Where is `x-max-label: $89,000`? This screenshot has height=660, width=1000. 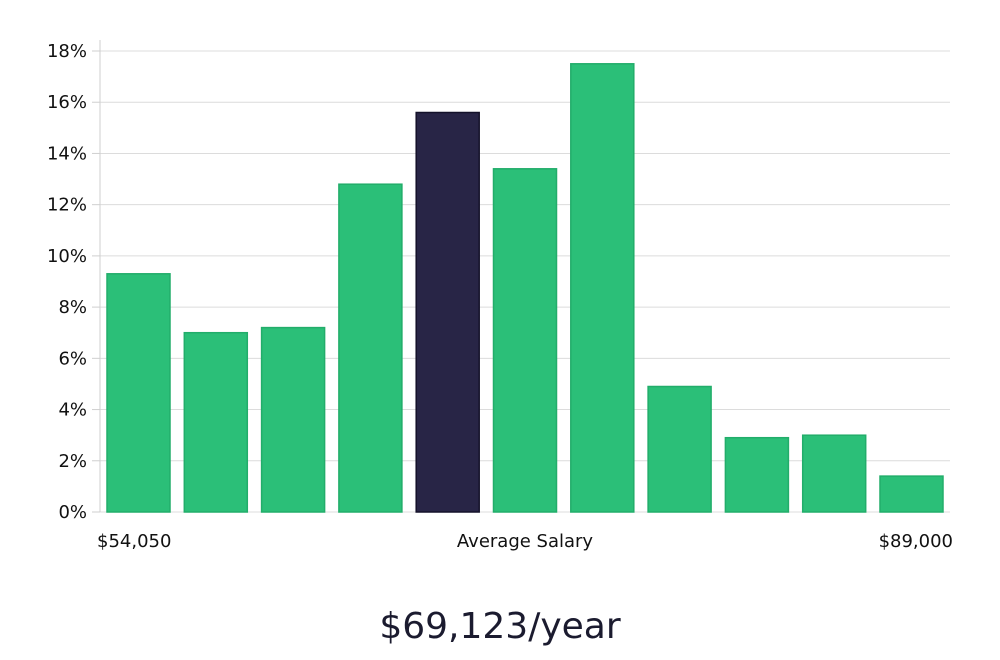
x-max-label: $89,000 is located at coordinates (916, 541).